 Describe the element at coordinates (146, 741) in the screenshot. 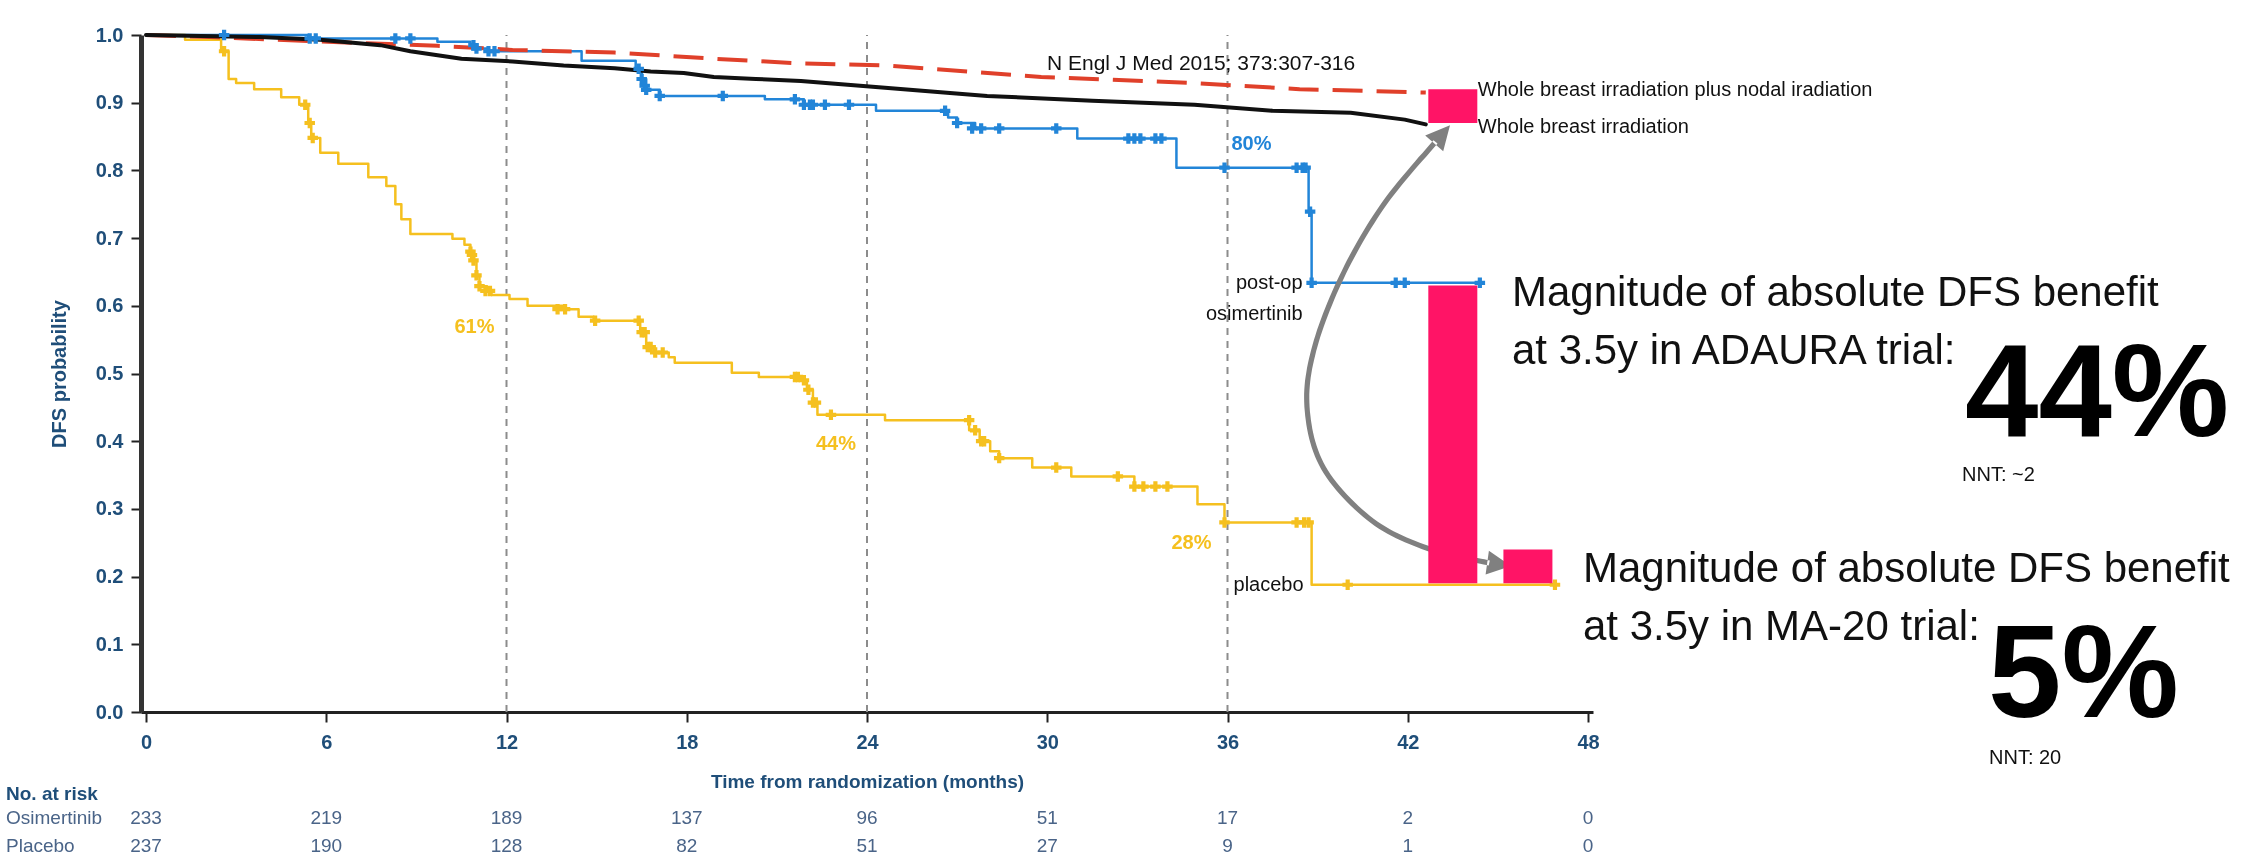

I see `x-tick-label: 0` at that location.